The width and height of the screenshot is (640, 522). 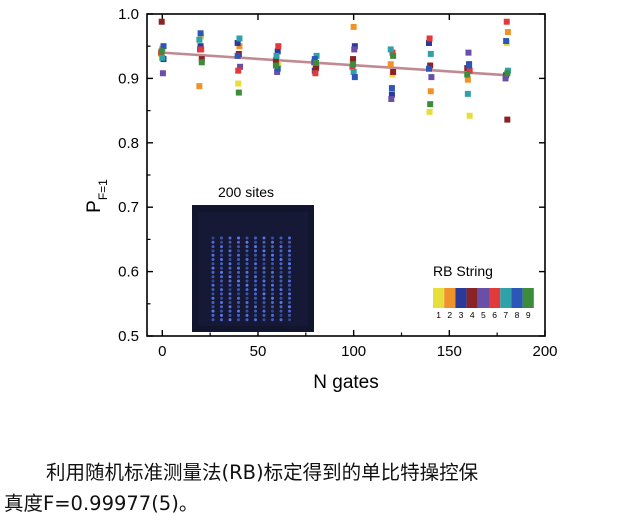 I want to click on y-axis-label-sub: F=1, so click(x=103, y=189).